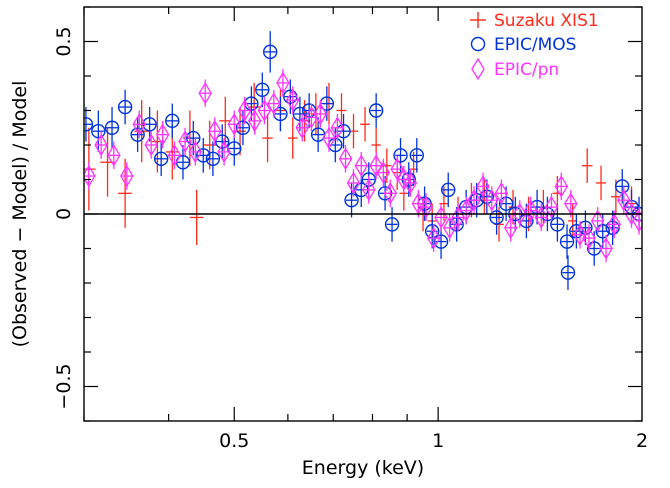  I want to click on legend: Suzaku XIS1 EPIC/MOS EPIC/pn, so click(534, 46).